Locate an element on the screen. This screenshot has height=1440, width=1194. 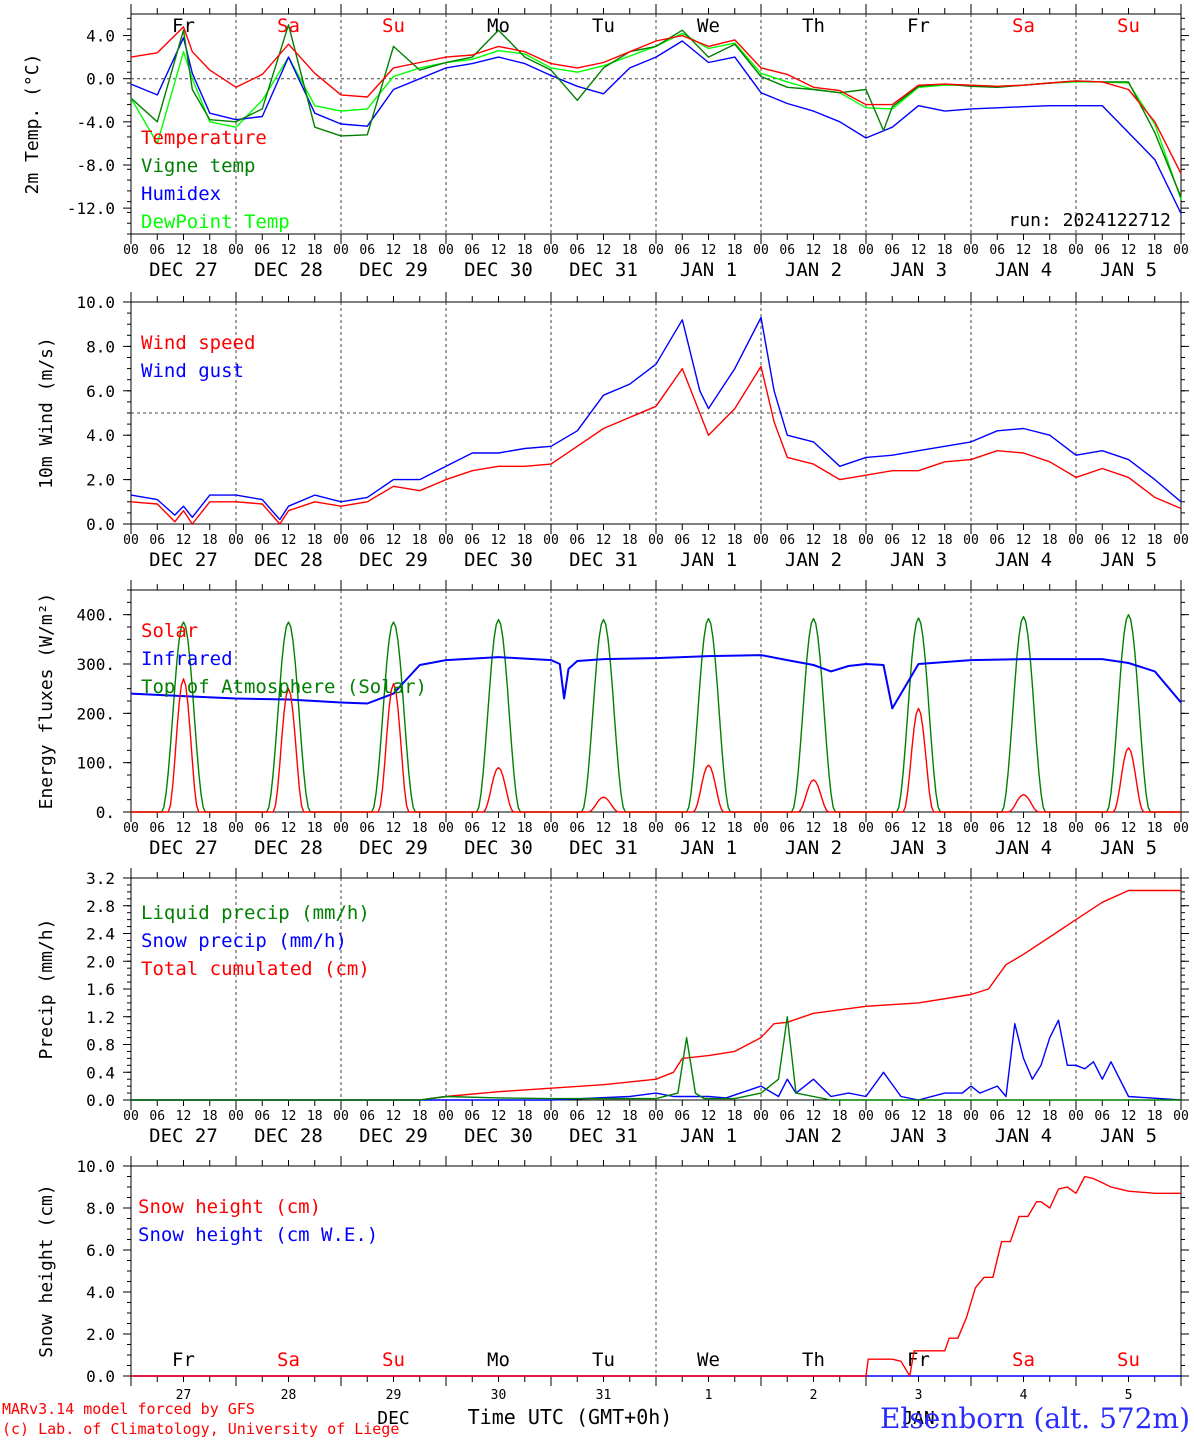
date-label: DEC 29 is located at coordinates (393, 270).